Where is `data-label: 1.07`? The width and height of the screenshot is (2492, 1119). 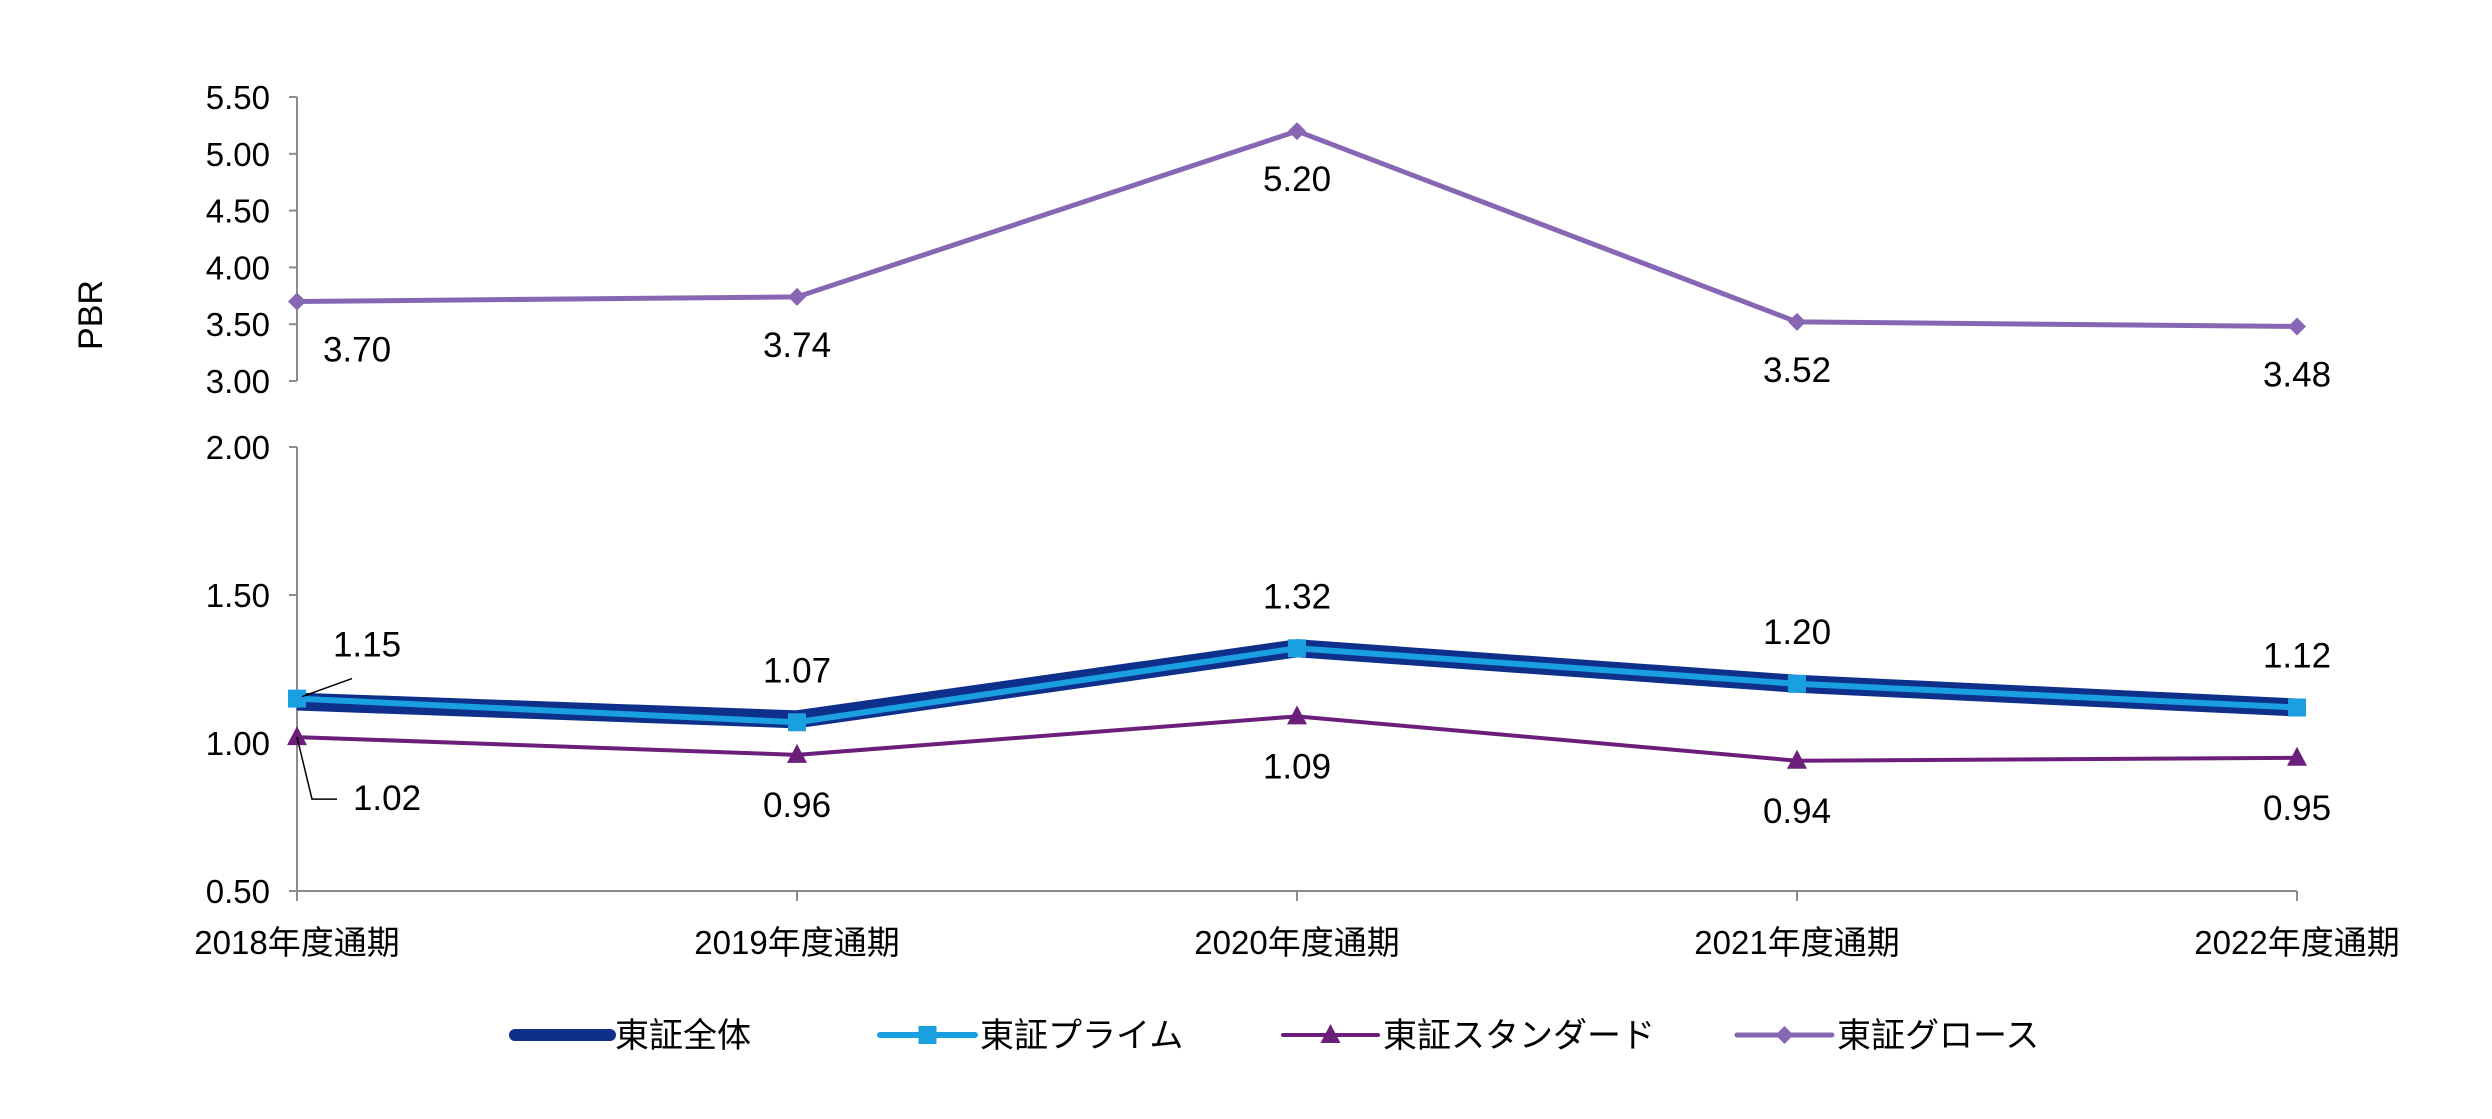 data-label: 1.07 is located at coordinates (797, 670).